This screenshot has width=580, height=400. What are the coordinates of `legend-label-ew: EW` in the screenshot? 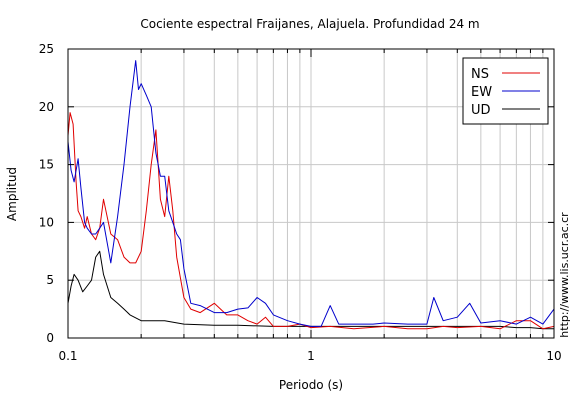 It's located at (481, 92).